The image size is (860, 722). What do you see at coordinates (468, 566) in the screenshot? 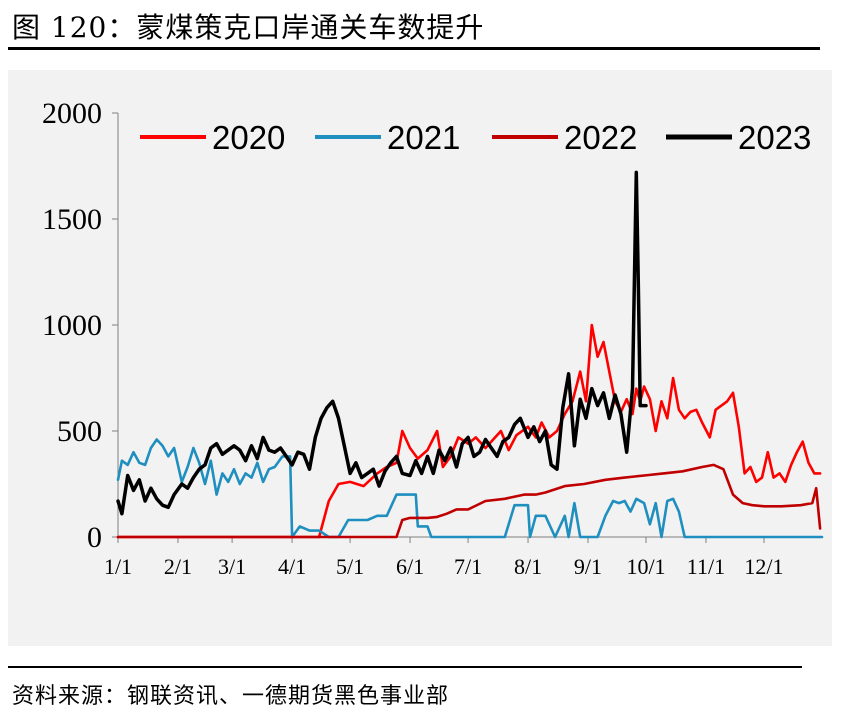
I see `x-tick-label: 7/1` at bounding box center [468, 566].